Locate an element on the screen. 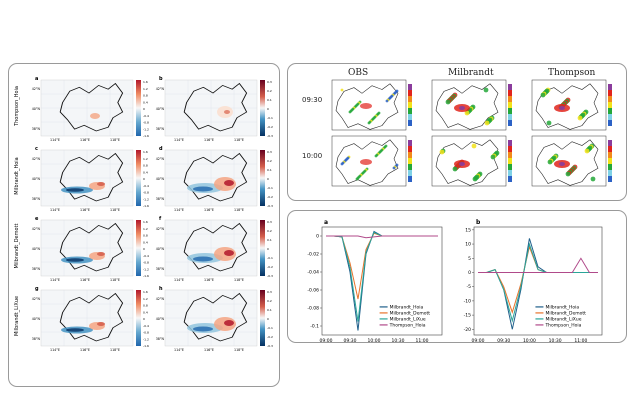  row-label: Milbrandt_Hoia is located at coordinates (17, 175).